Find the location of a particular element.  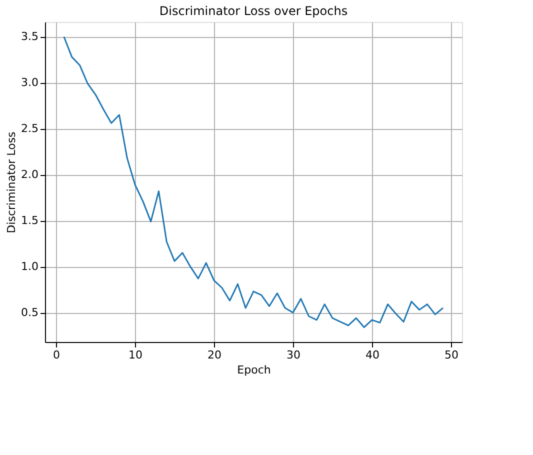

x-tick-label: 20 is located at coordinates (215, 355).